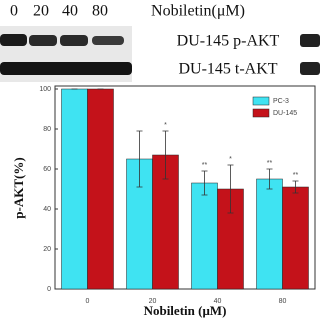  What do you see at coordinates (100, 11) in the screenshot?
I see `lane-label: 80` at bounding box center [100, 11].